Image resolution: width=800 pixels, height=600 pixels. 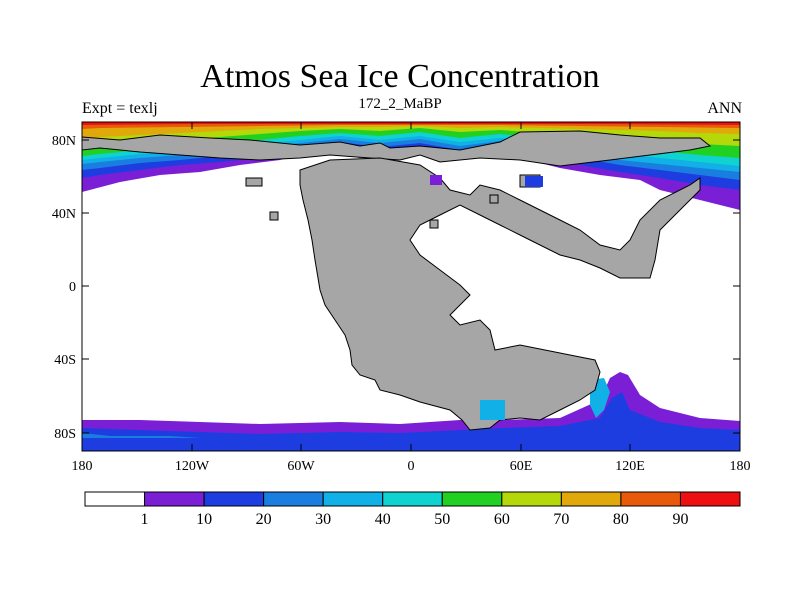 What do you see at coordinates (740, 466) in the screenshot?
I see `x-tick-label-180e: 180` at bounding box center [740, 466].